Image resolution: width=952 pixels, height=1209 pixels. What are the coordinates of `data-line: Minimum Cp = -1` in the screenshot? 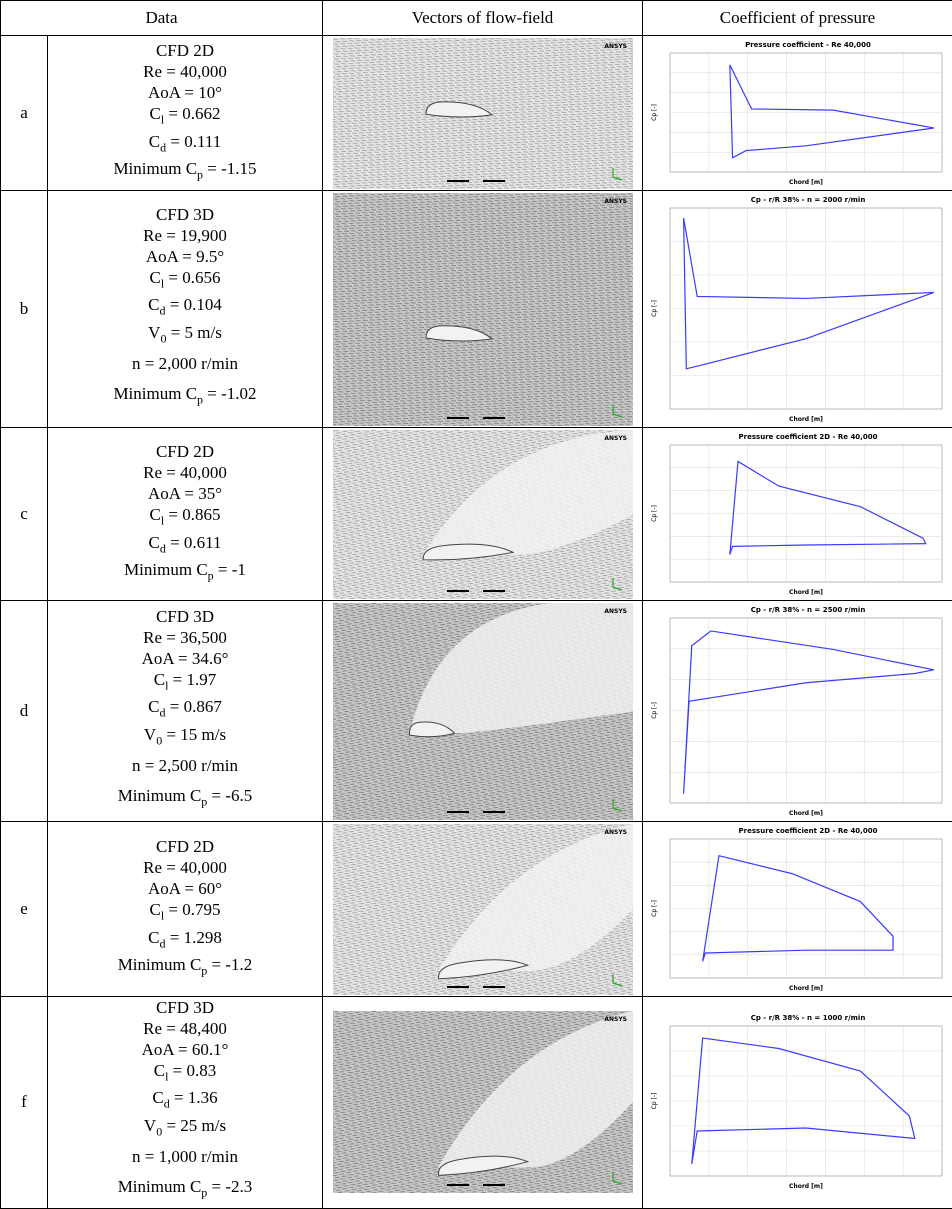 It's located at (185, 572).